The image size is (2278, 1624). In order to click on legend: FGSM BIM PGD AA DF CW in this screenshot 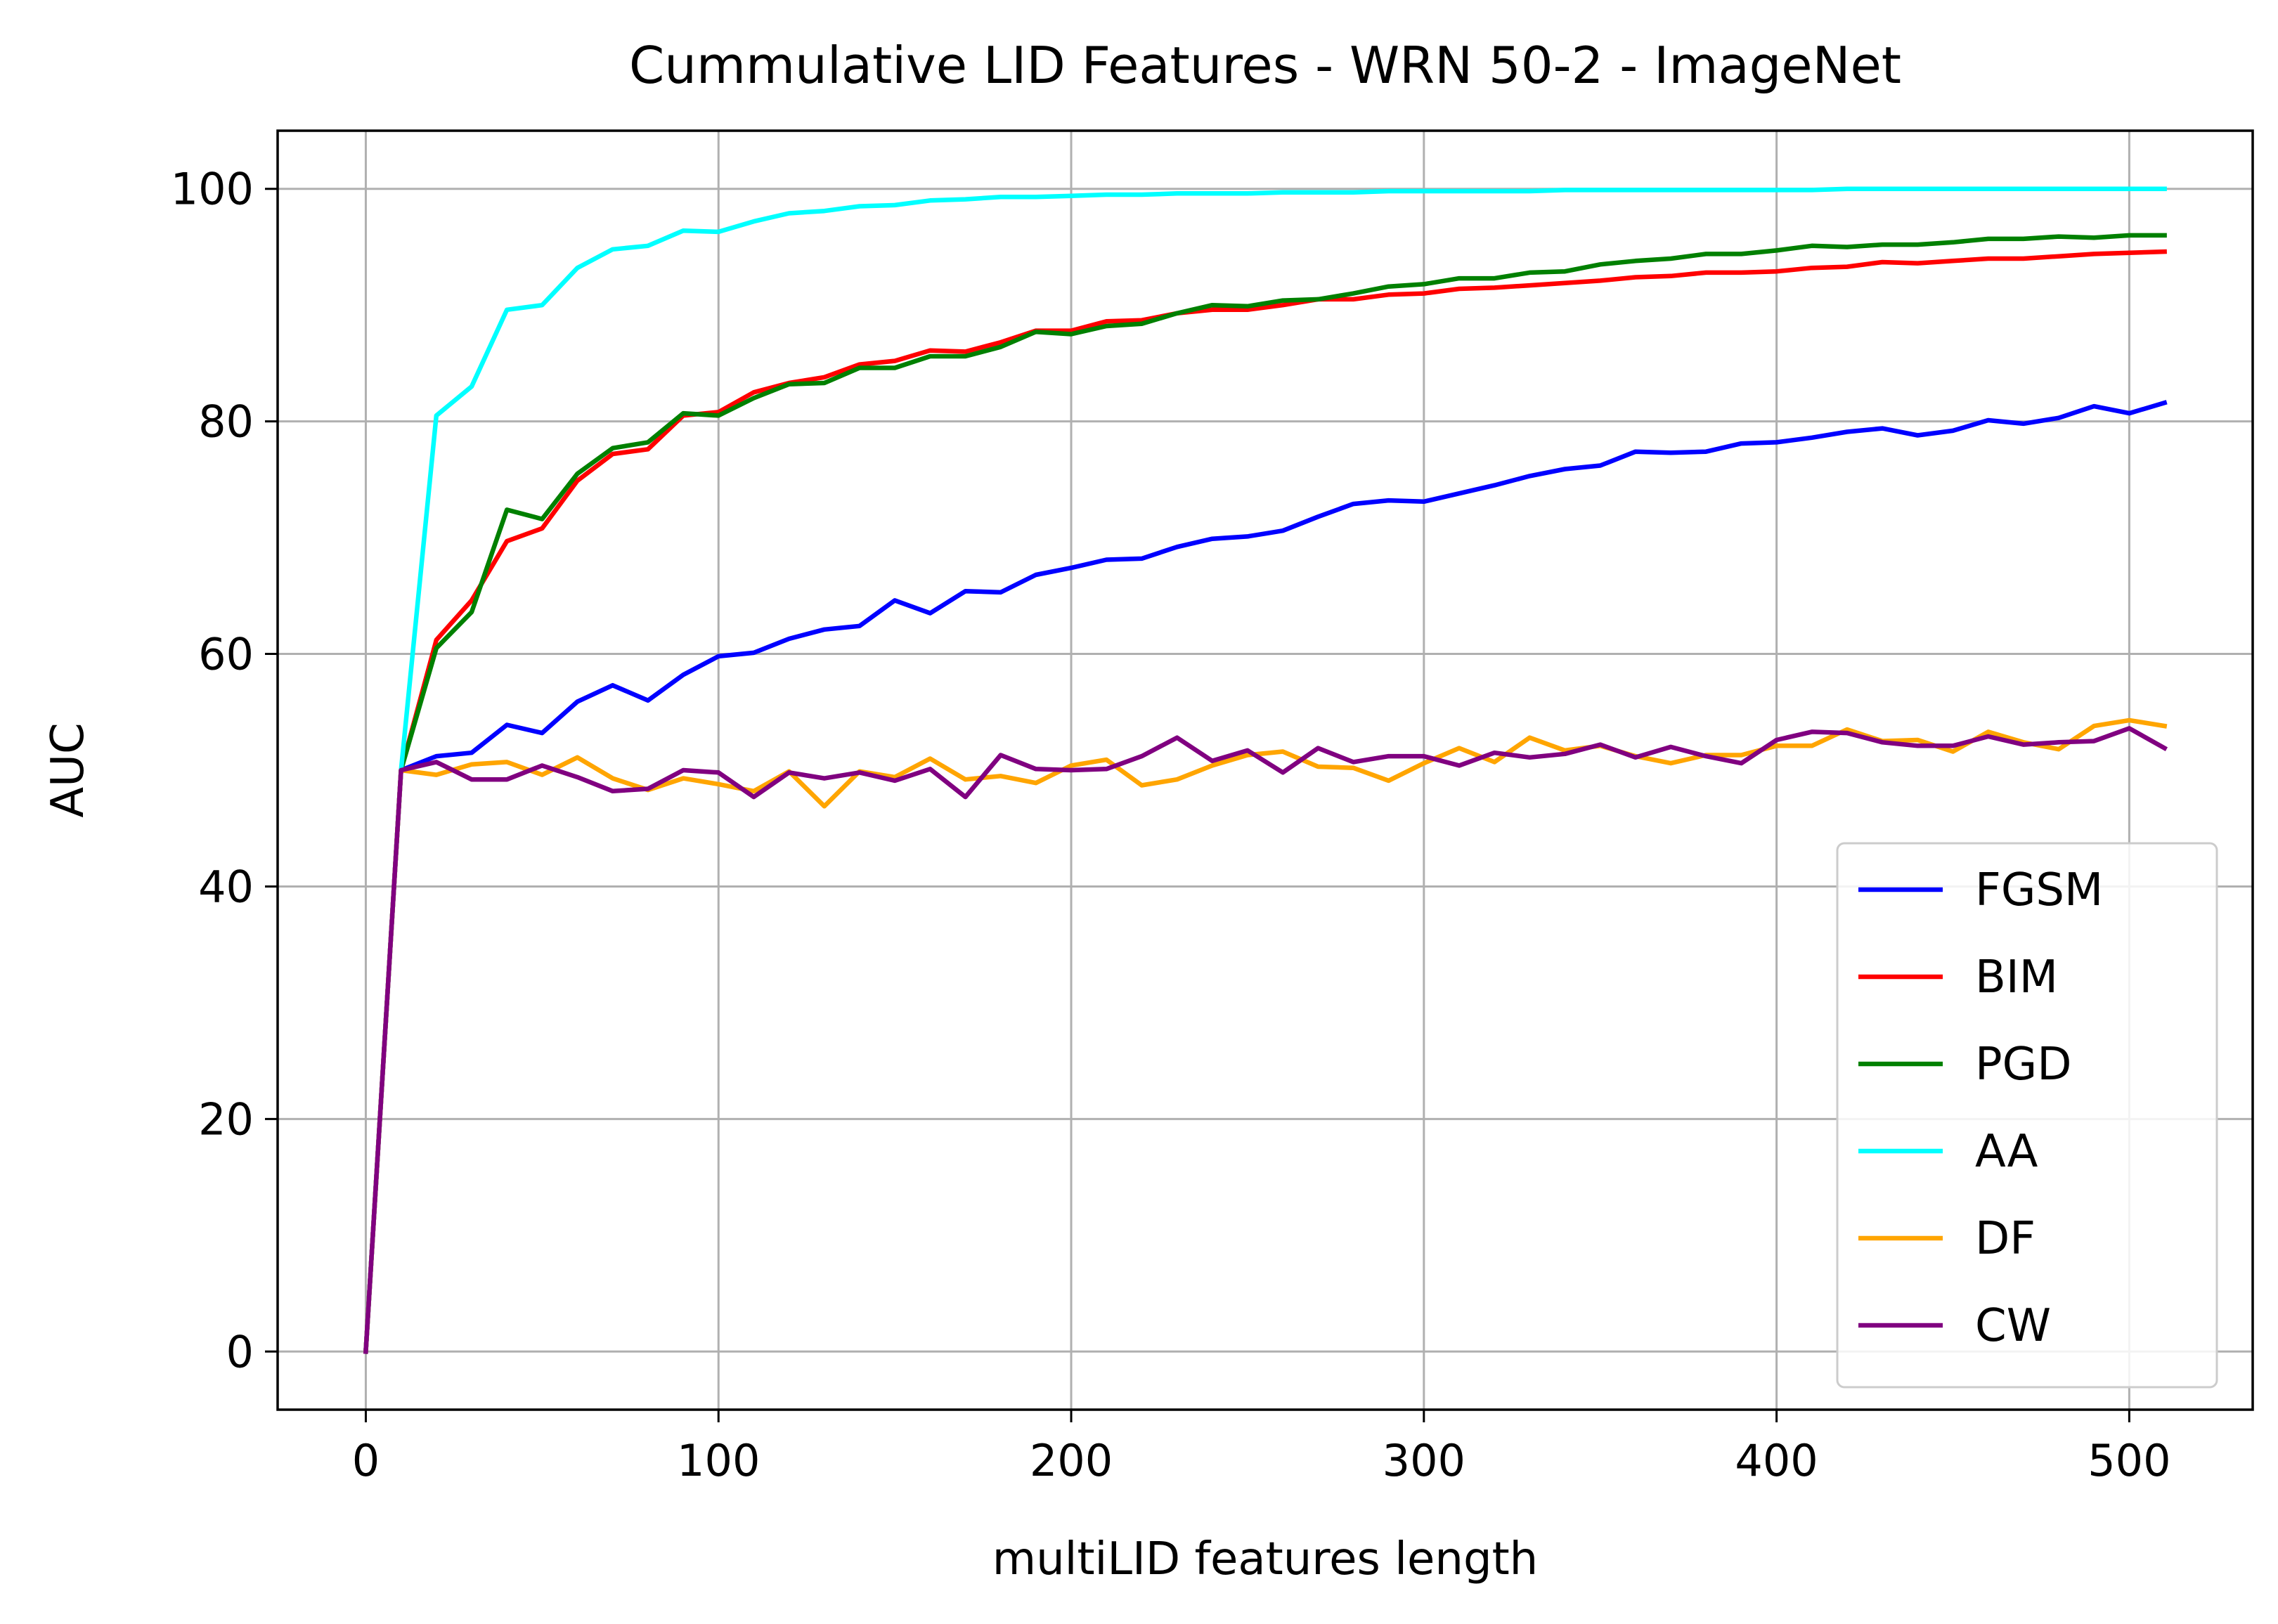, I will do `click(2027, 1115)`.